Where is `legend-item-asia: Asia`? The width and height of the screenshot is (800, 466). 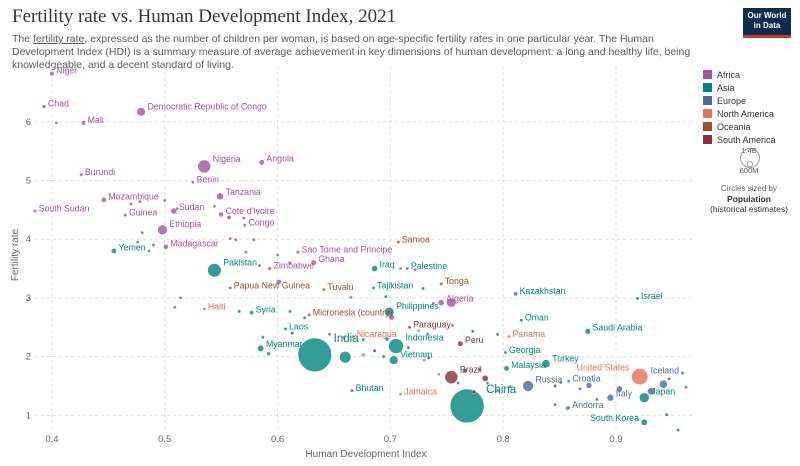
legend-item-asia: Asia is located at coordinates (750, 87).